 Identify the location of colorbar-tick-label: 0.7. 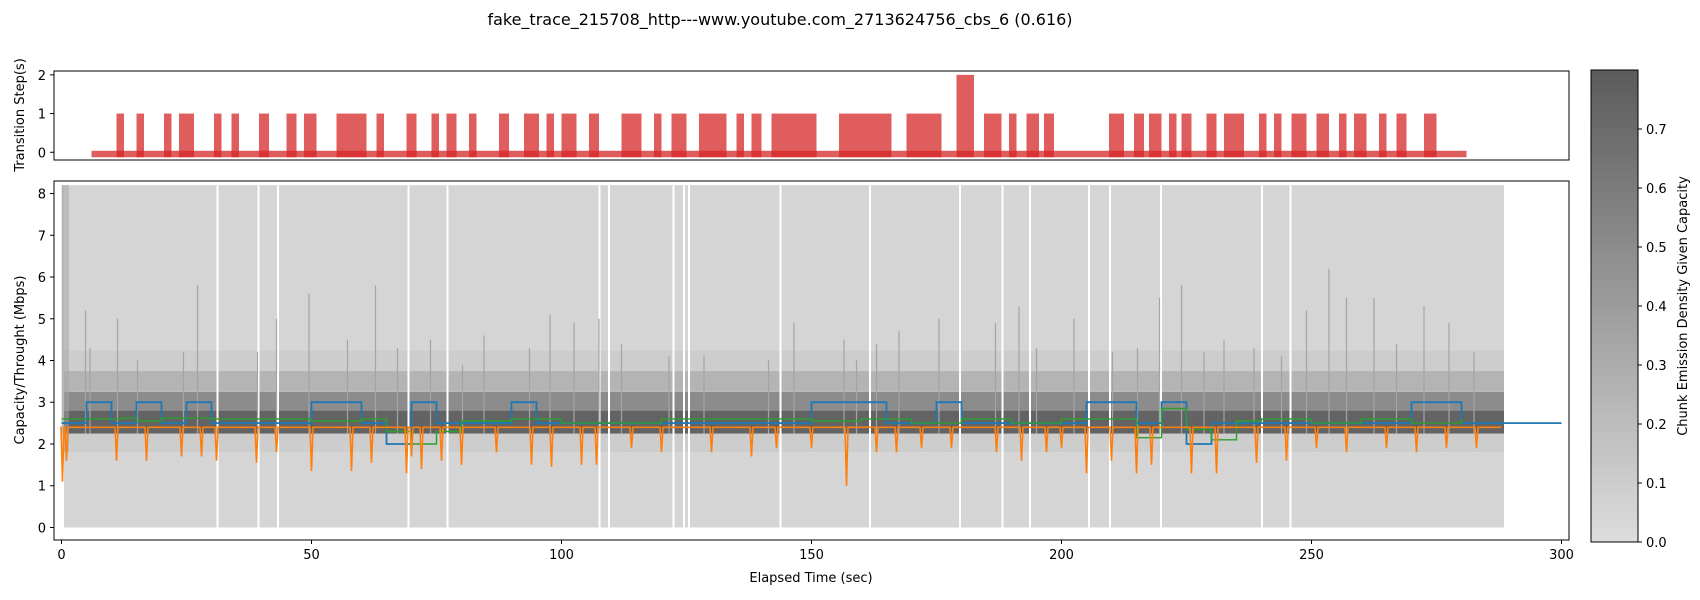
(1656, 130).